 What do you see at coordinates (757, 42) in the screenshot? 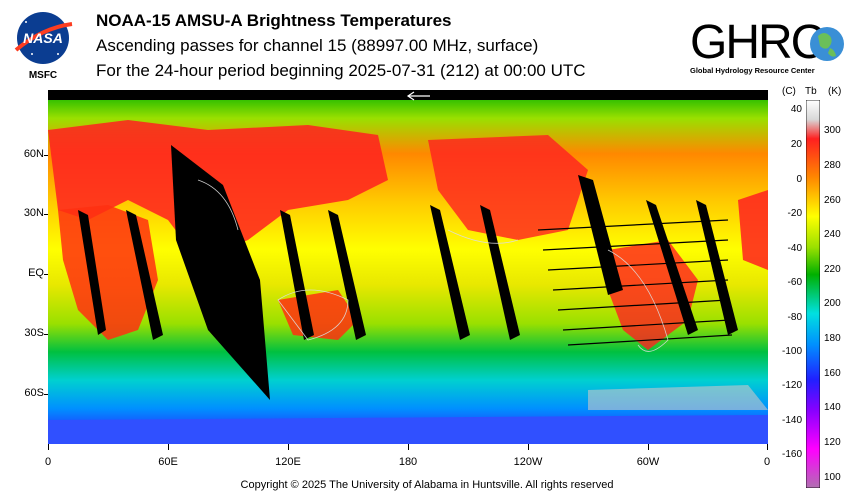
I see `ghrc-logo-text: GHRC` at bounding box center [757, 42].